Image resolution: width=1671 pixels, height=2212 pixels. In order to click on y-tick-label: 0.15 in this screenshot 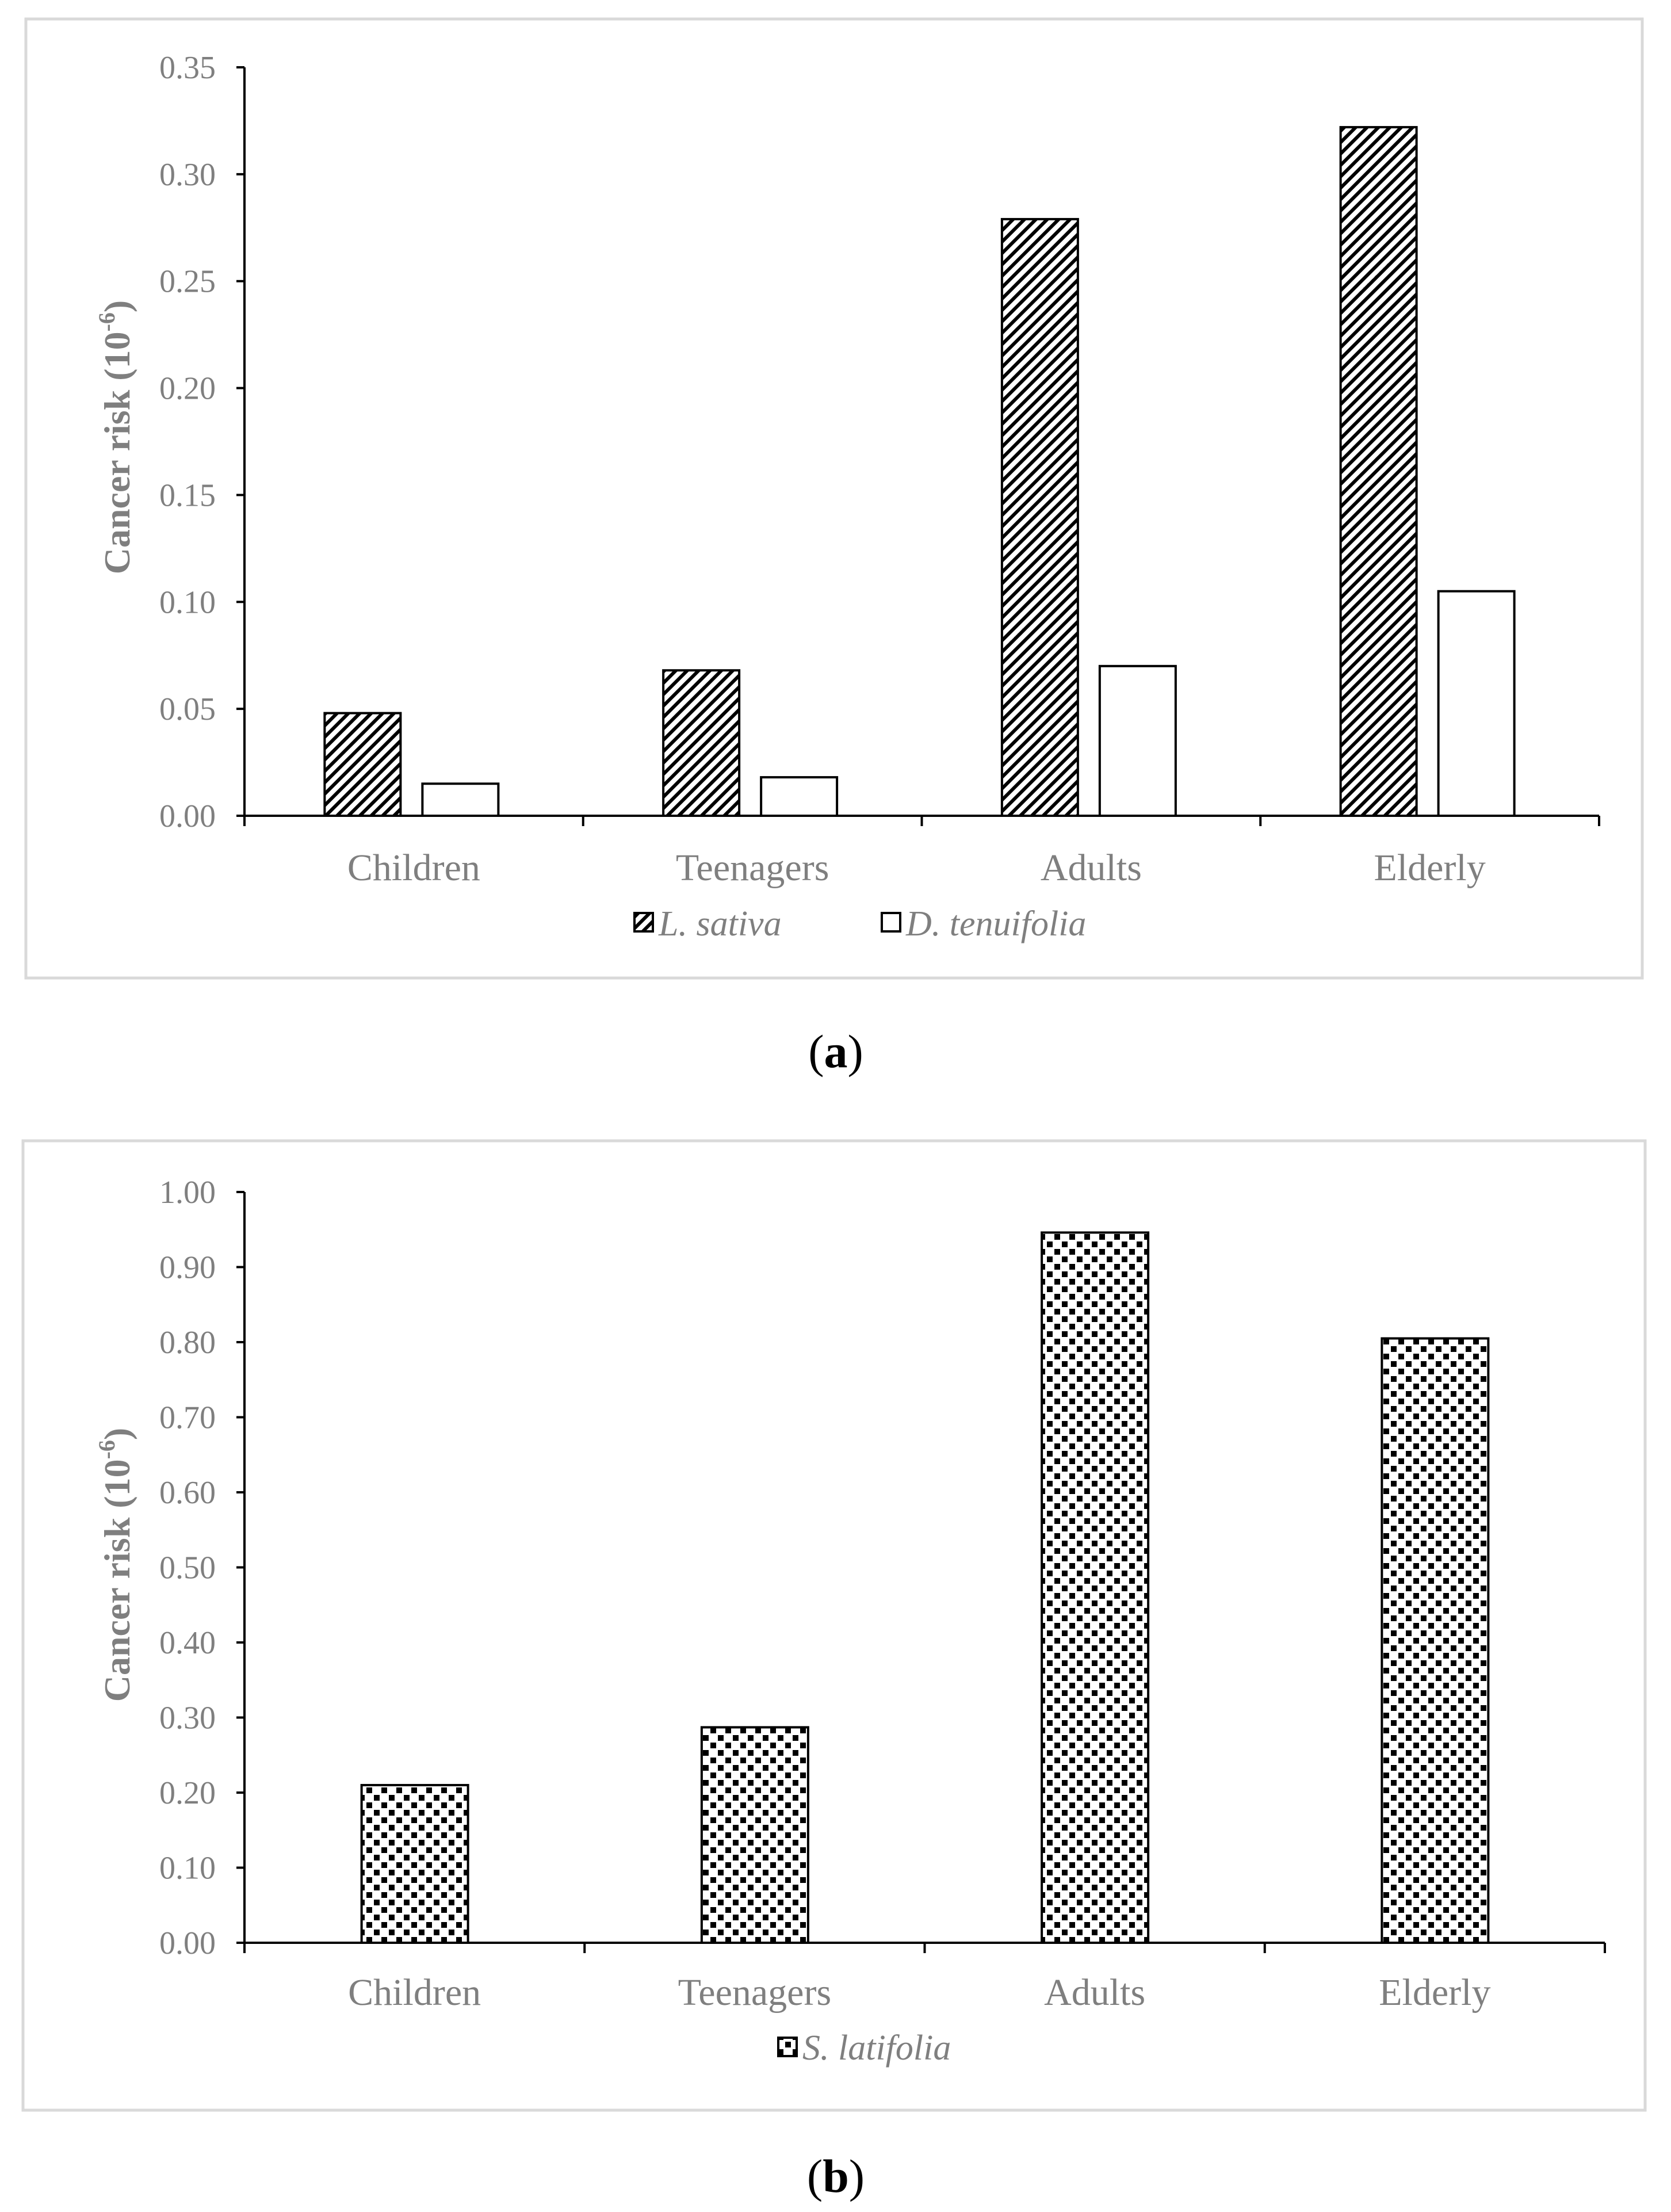, I will do `click(187, 495)`.